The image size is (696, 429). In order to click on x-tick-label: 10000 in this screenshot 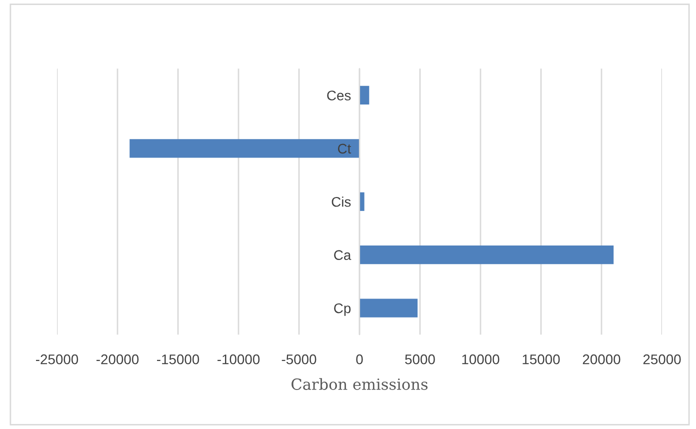, I will do `click(481, 359)`.